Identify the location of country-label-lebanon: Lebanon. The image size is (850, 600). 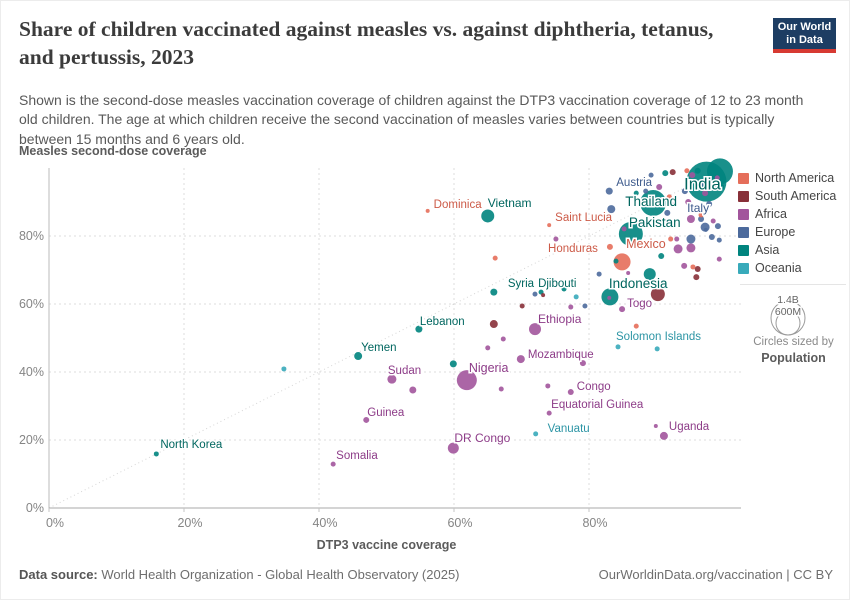
(442, 322).